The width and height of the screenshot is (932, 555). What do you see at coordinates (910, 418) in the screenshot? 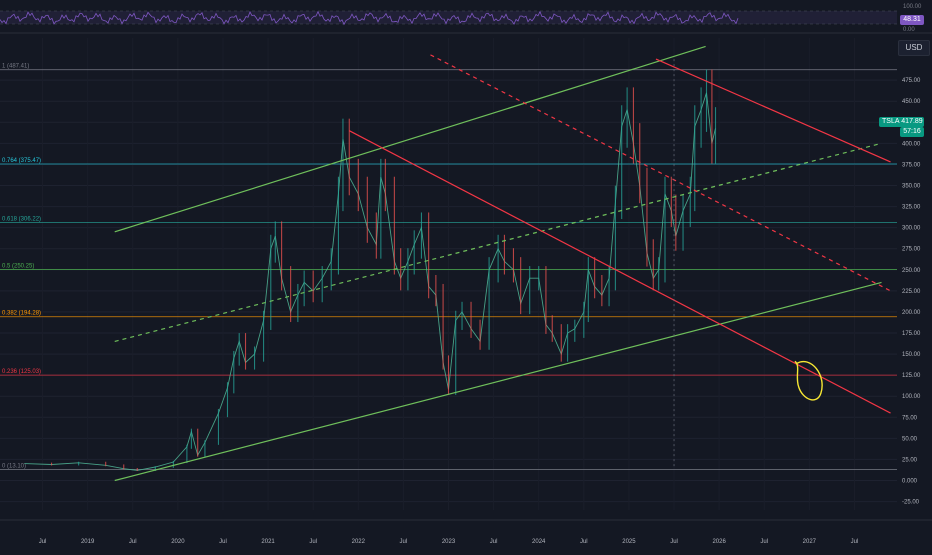
I see `price-axis-tick: 75.00` at bounding box center [910, 418].